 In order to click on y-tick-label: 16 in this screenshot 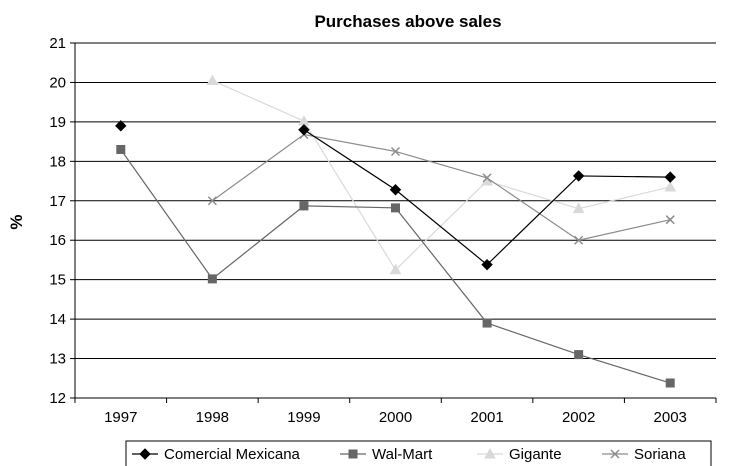, I will do `click(57, 240)`.